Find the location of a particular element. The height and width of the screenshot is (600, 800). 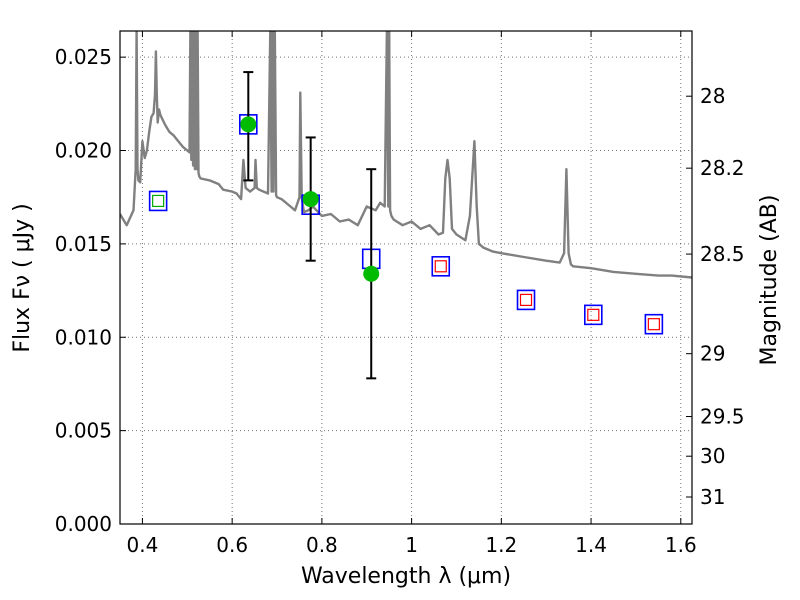

x-tick-label: 1.6 is located at coordinates (681, 545).